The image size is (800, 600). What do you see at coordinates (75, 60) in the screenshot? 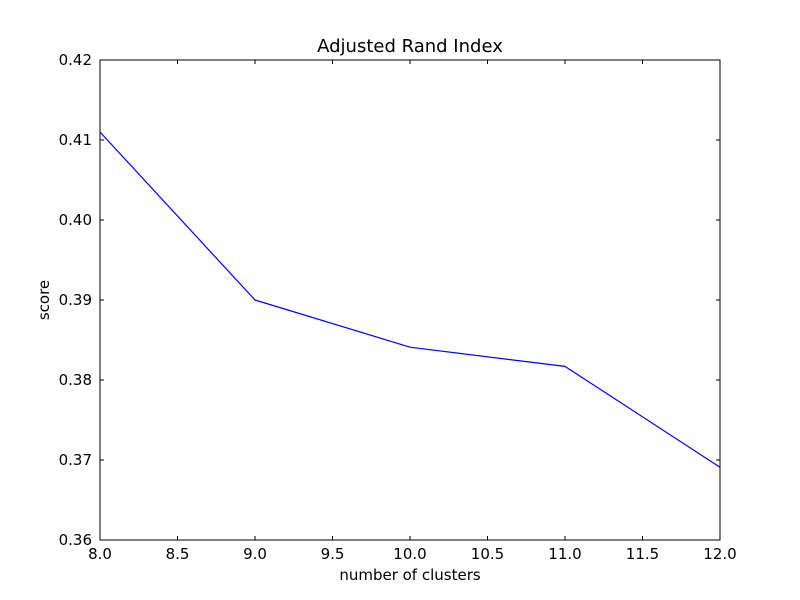
I see `y-tick-label: 0.42` at bounding box center [75, 60].